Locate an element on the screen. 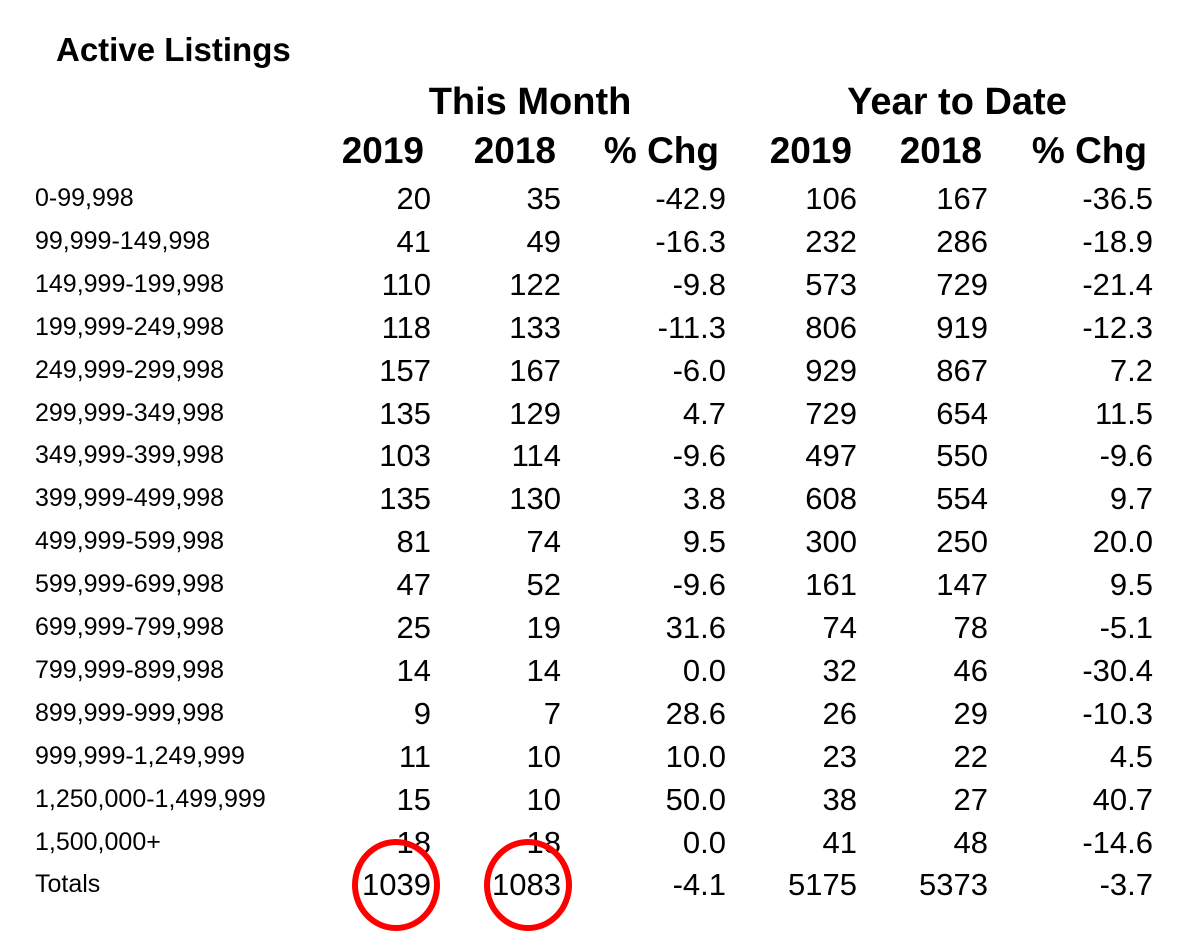  column-header: 2019 is located at coordinates (810, 150).